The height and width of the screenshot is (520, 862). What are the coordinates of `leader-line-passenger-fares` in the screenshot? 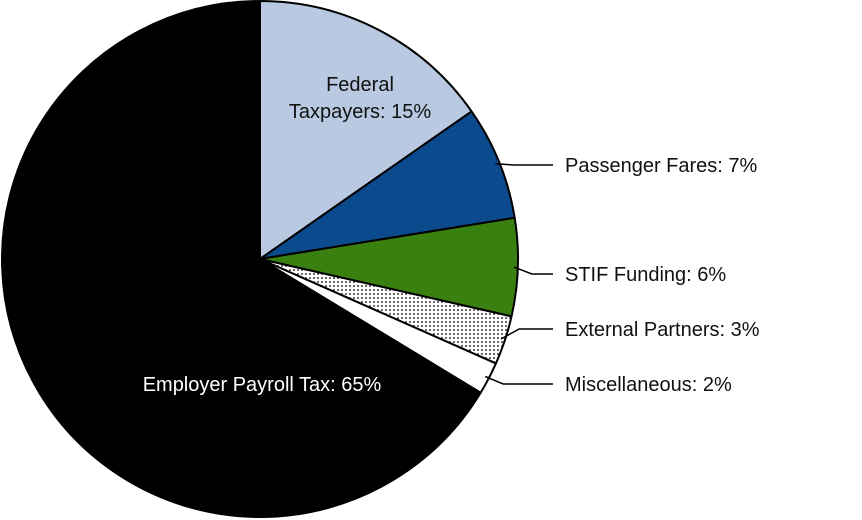 It's located at (524, 164).